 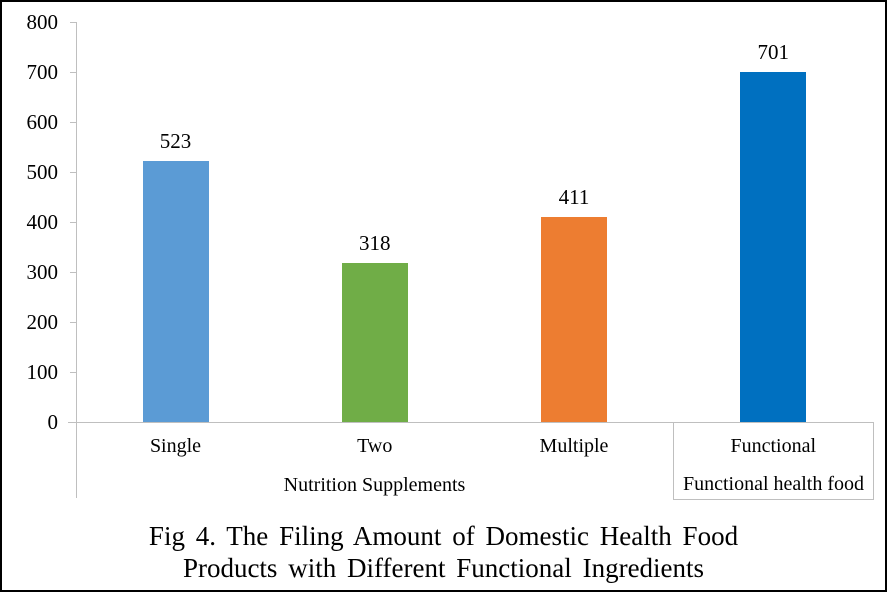 I want to click on y-axis-tick-label: 100, so click(x=42, y=372).